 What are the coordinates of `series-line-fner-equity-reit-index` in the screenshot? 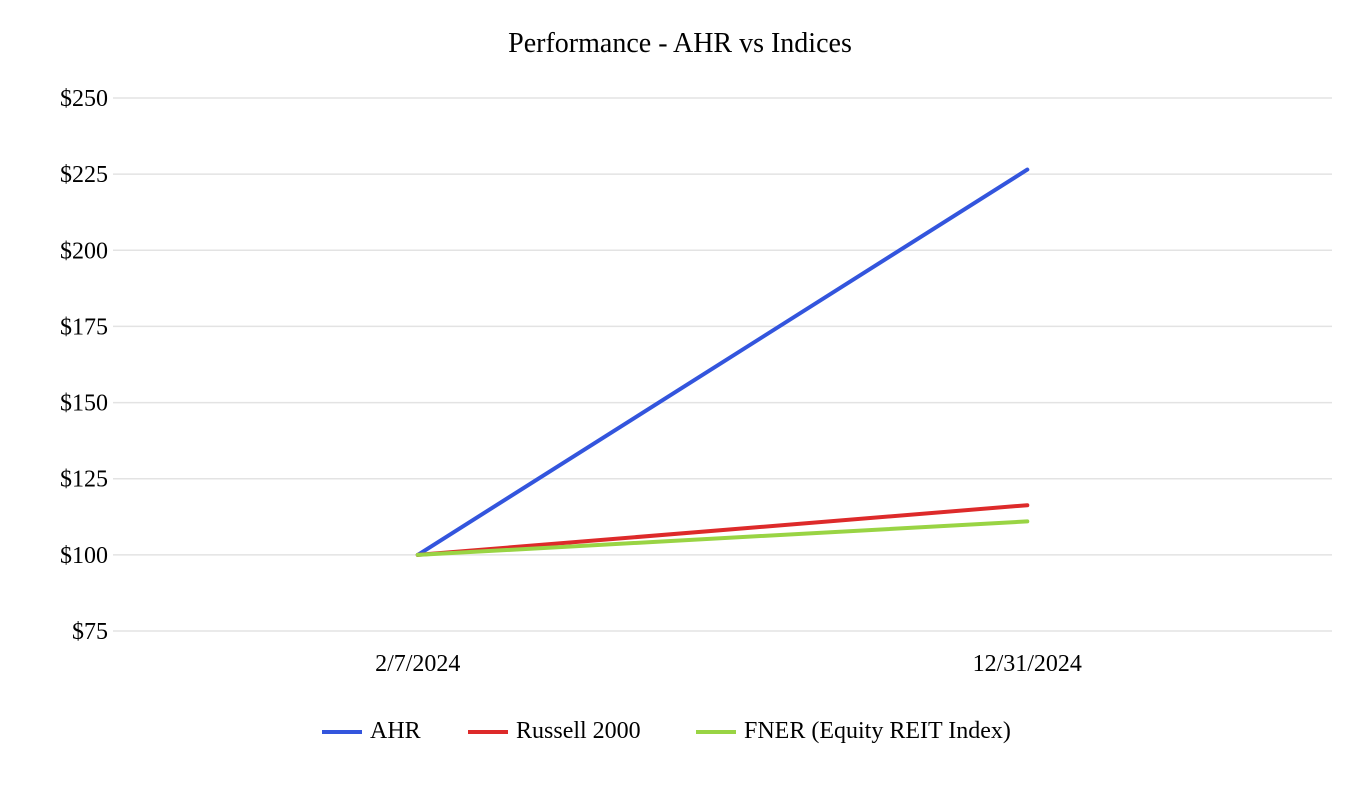 It's located at (722, 538).